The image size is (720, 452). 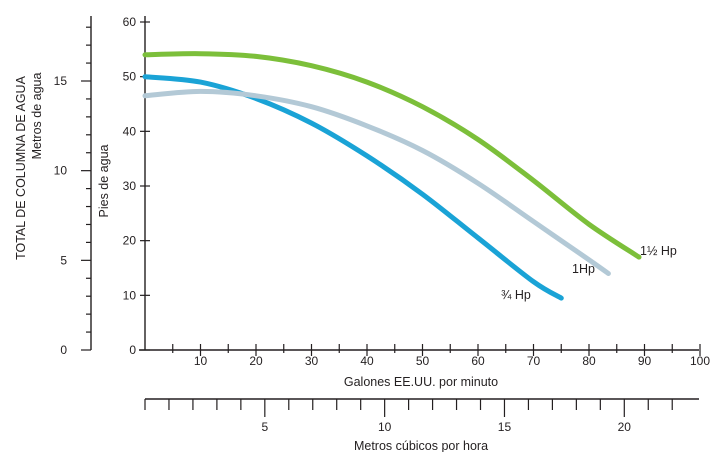 What do you see at coordinates (505, 427) in the screenshot?
I see `m3h-tick-label: 15` at bounding box center [505, 427].